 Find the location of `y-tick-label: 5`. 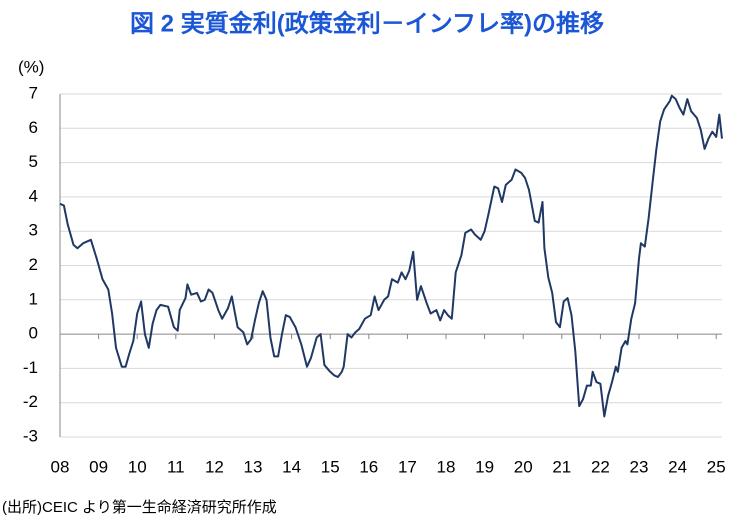

y-tick-label: 5 is located at coordinates (33, 161).